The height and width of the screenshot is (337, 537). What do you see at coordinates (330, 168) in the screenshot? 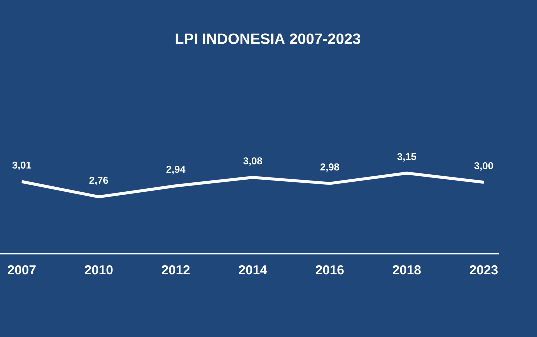
I see `data-label: 2,98` at bounding box center [330, 168].